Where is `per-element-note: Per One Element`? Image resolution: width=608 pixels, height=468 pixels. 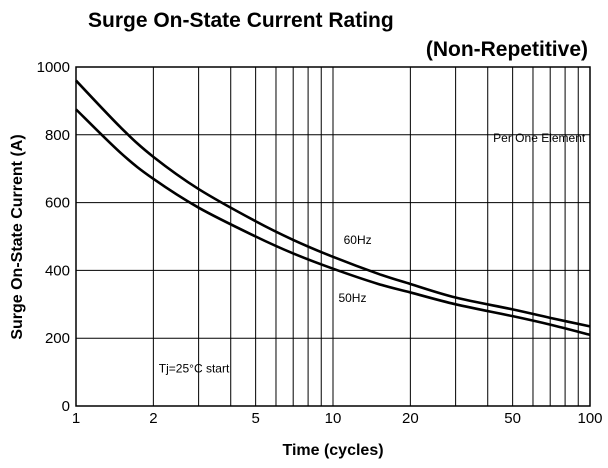
per-element-note: Per One Element is located at coordinates (539, 138).